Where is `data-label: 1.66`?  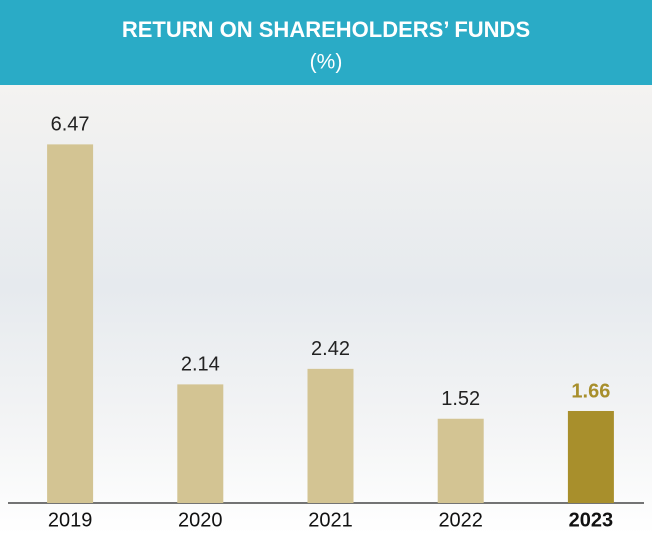 data-label: 1.66 is located at coordinates (590, 391).